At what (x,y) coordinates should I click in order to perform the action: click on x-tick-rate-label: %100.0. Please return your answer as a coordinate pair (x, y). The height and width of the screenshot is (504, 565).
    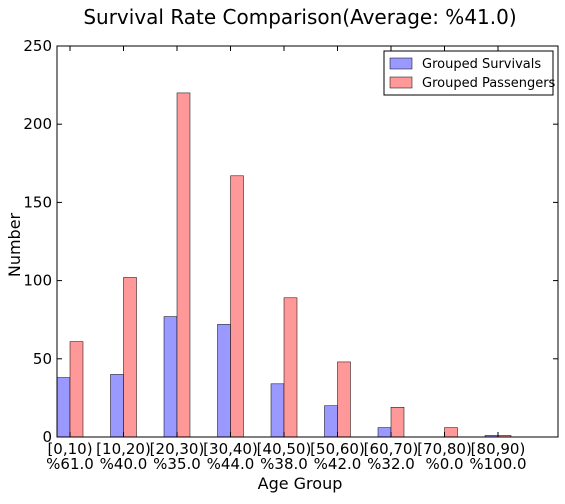
    Looking at the image, I should click on (497, 464).